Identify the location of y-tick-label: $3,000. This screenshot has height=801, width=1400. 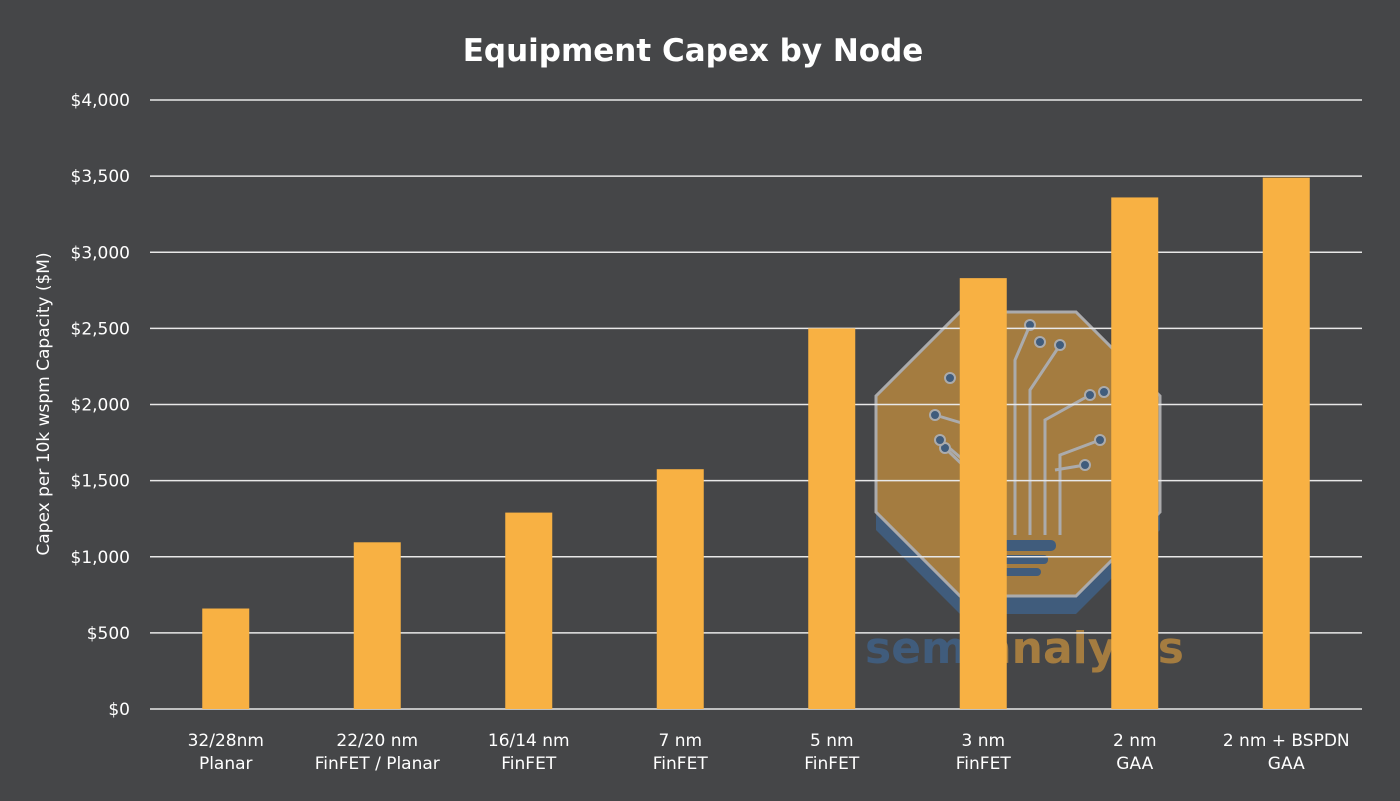
(100, 253).